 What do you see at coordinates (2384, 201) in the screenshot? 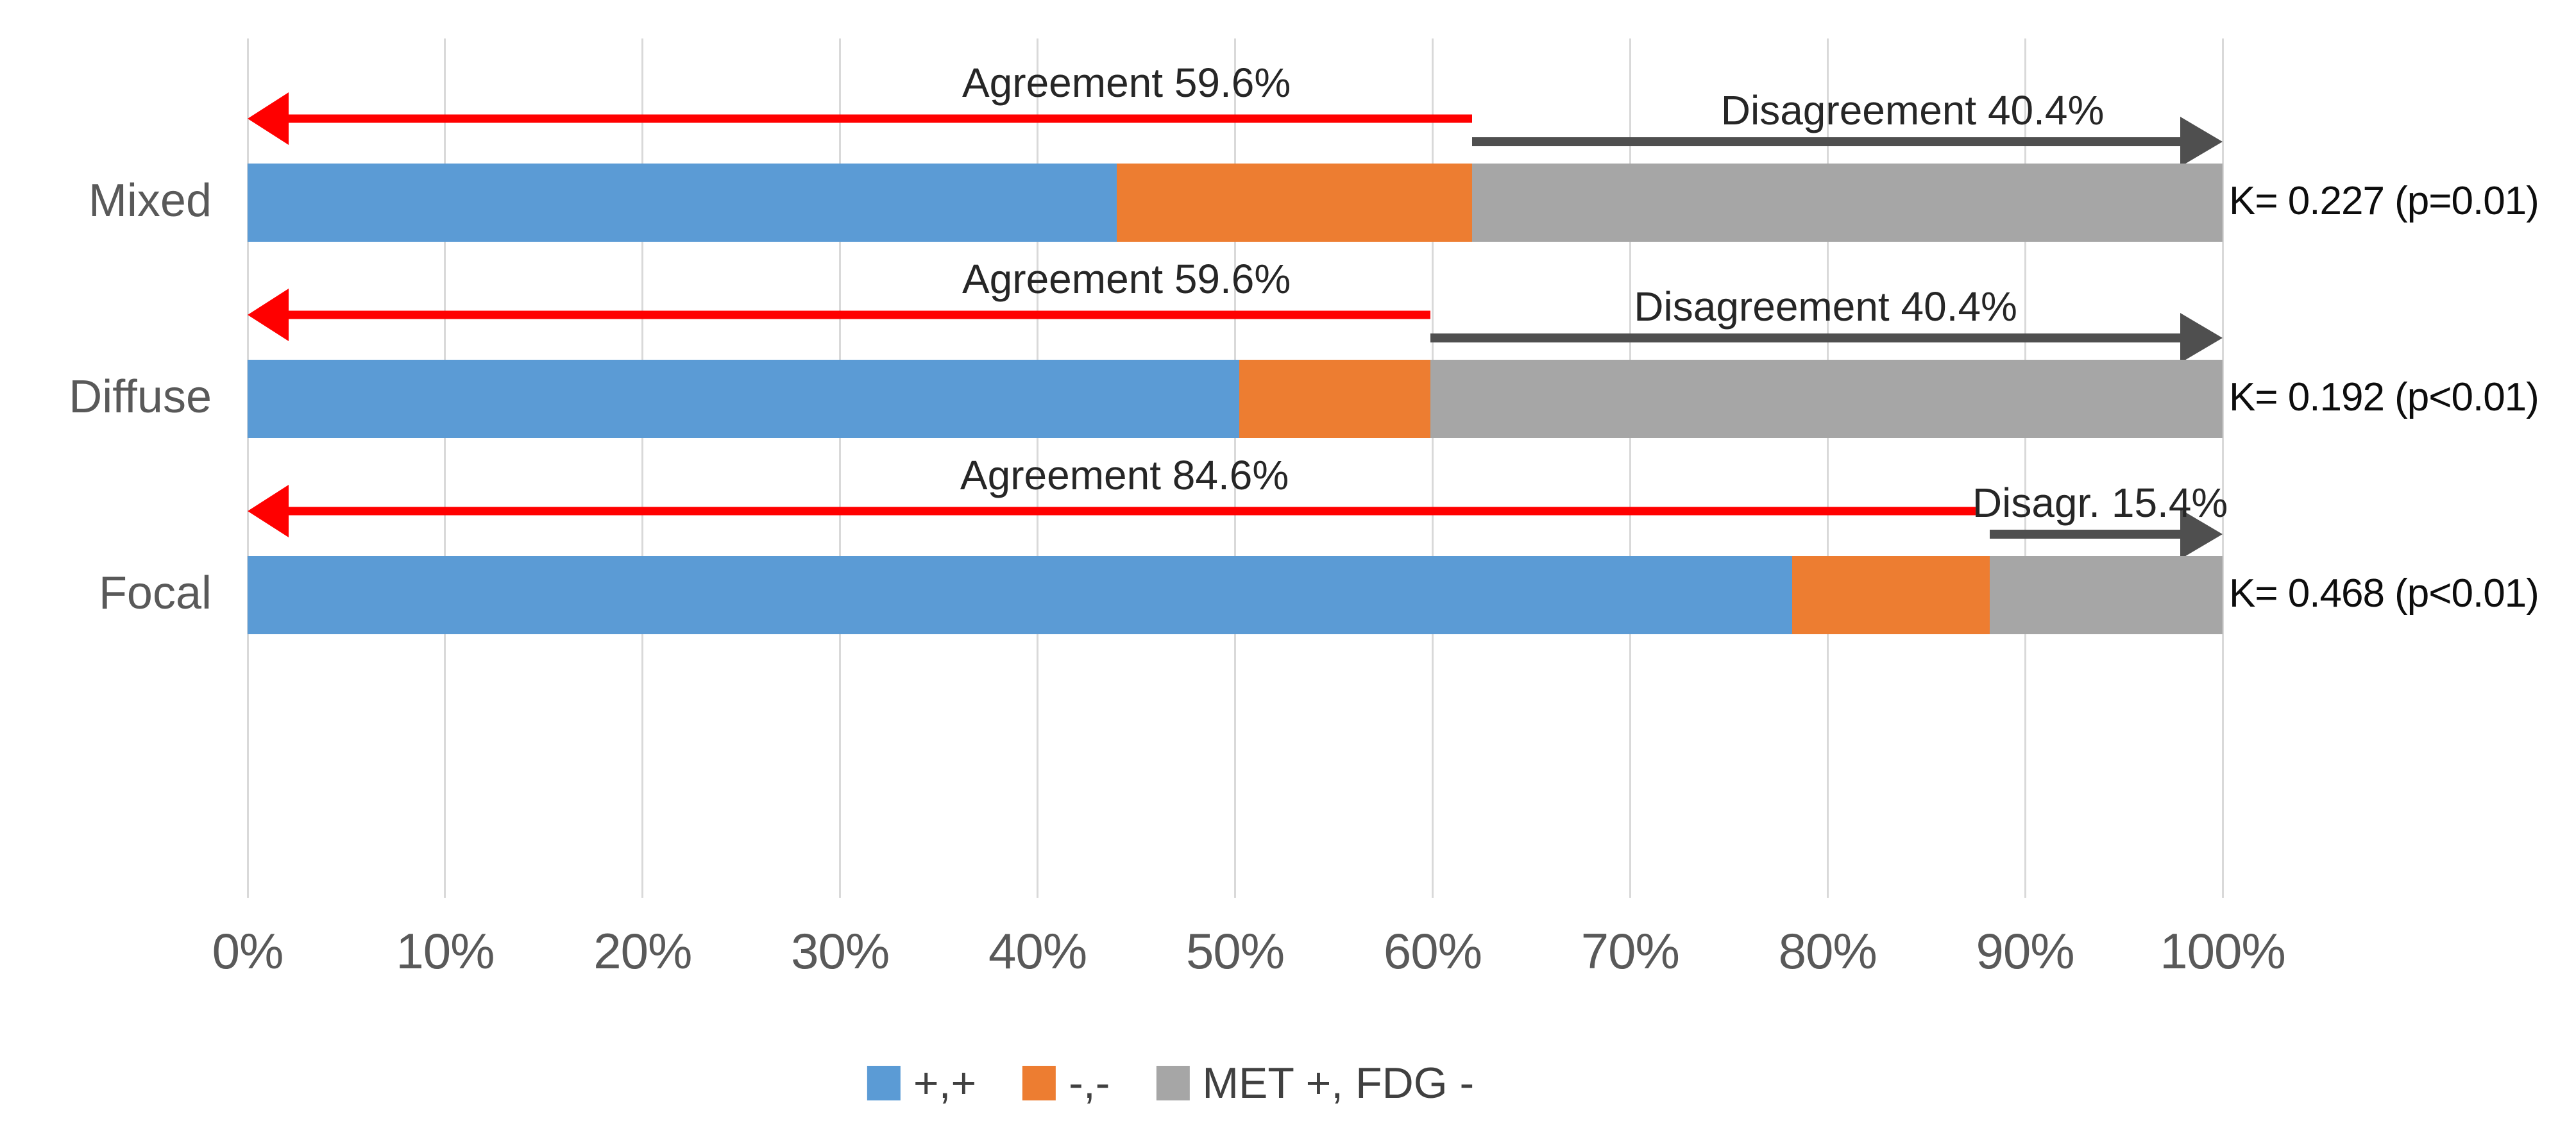
I see `kappa-label: K= 0.227 (p=0.01)` at bounding box center [2384, 201].